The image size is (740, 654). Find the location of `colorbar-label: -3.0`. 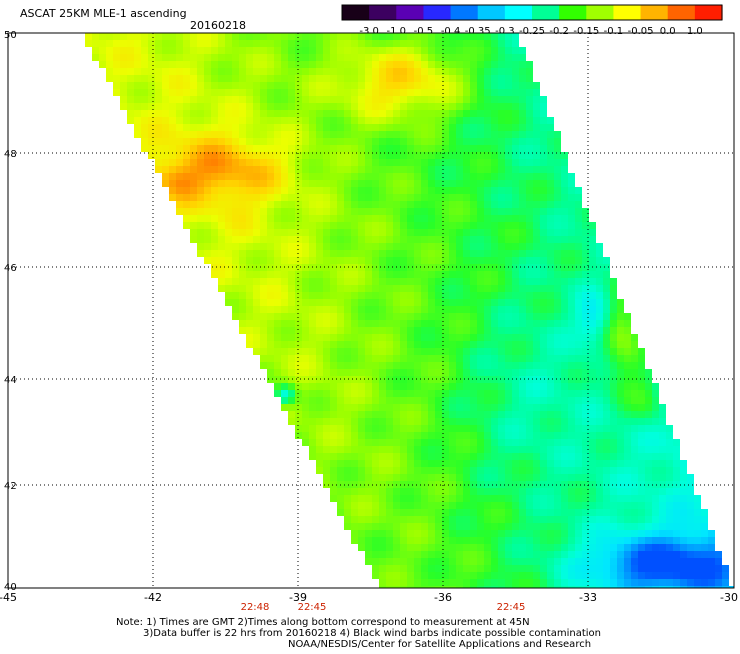

colorbar-label: -3.0 is located at coordinates (369, 31).